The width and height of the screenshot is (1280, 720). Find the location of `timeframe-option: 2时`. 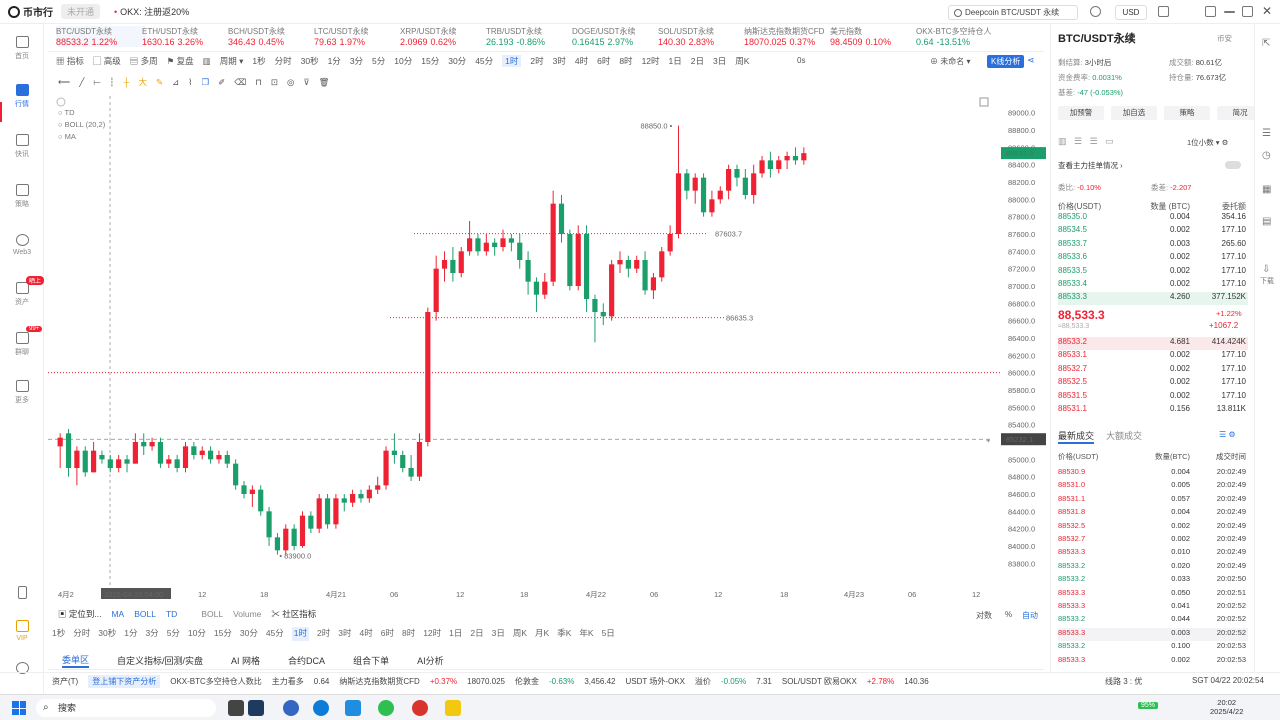

timeframe-option: 2时 is located at coordinates (537, 61).